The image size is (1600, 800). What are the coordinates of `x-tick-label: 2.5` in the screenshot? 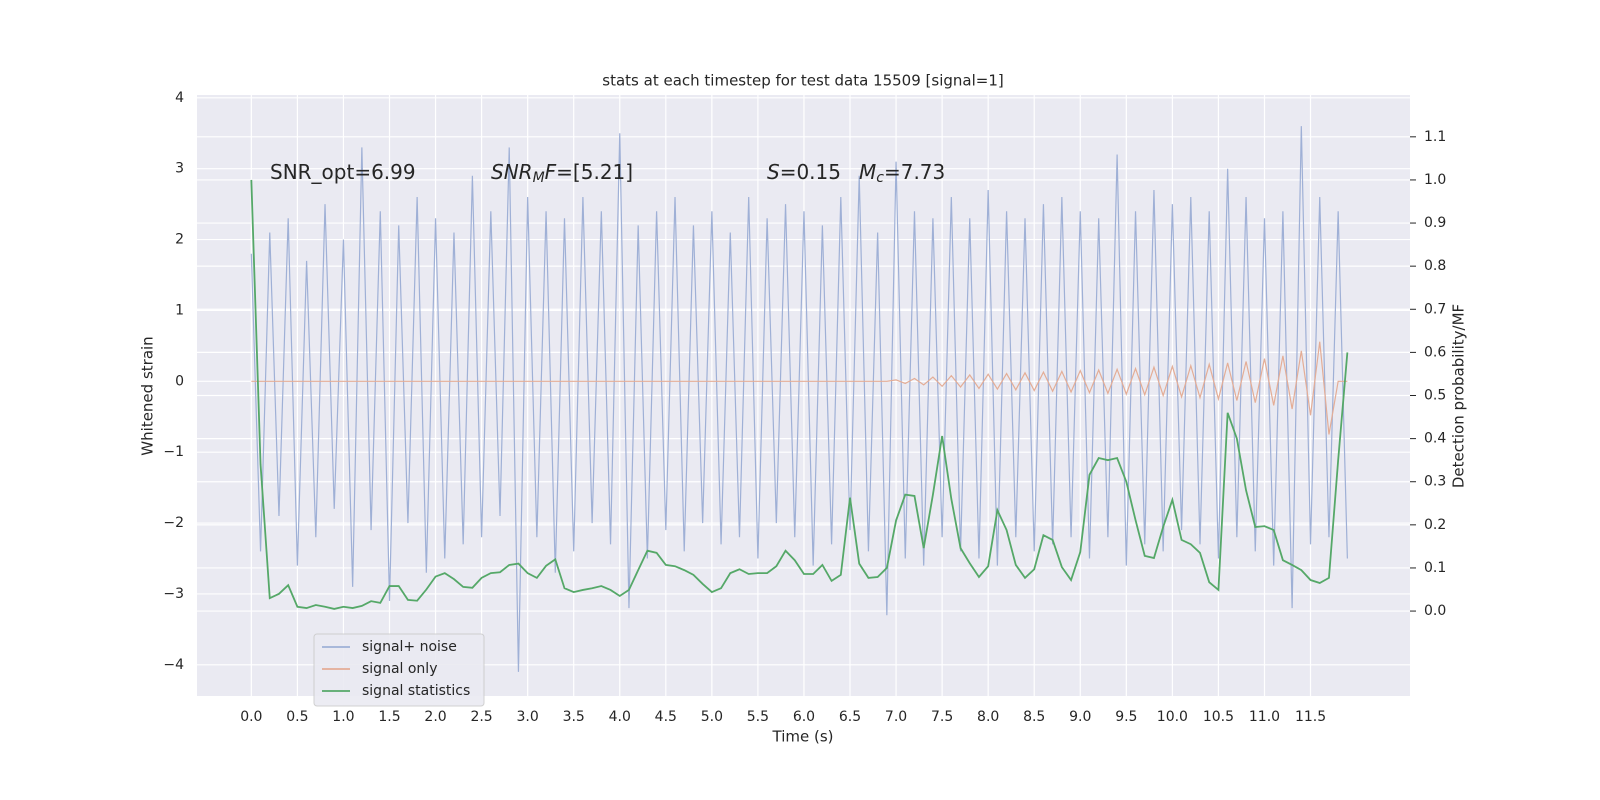 It's located at (481, 717).